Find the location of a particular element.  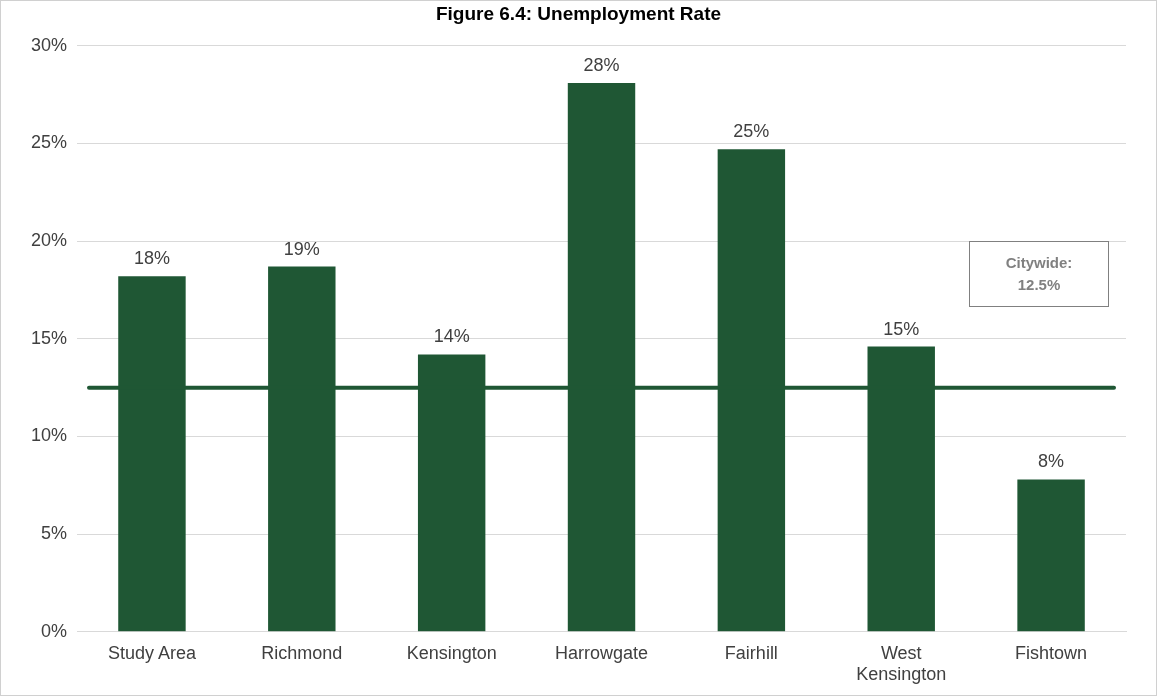

data-label: 25% is located at coordinates (751, 131).